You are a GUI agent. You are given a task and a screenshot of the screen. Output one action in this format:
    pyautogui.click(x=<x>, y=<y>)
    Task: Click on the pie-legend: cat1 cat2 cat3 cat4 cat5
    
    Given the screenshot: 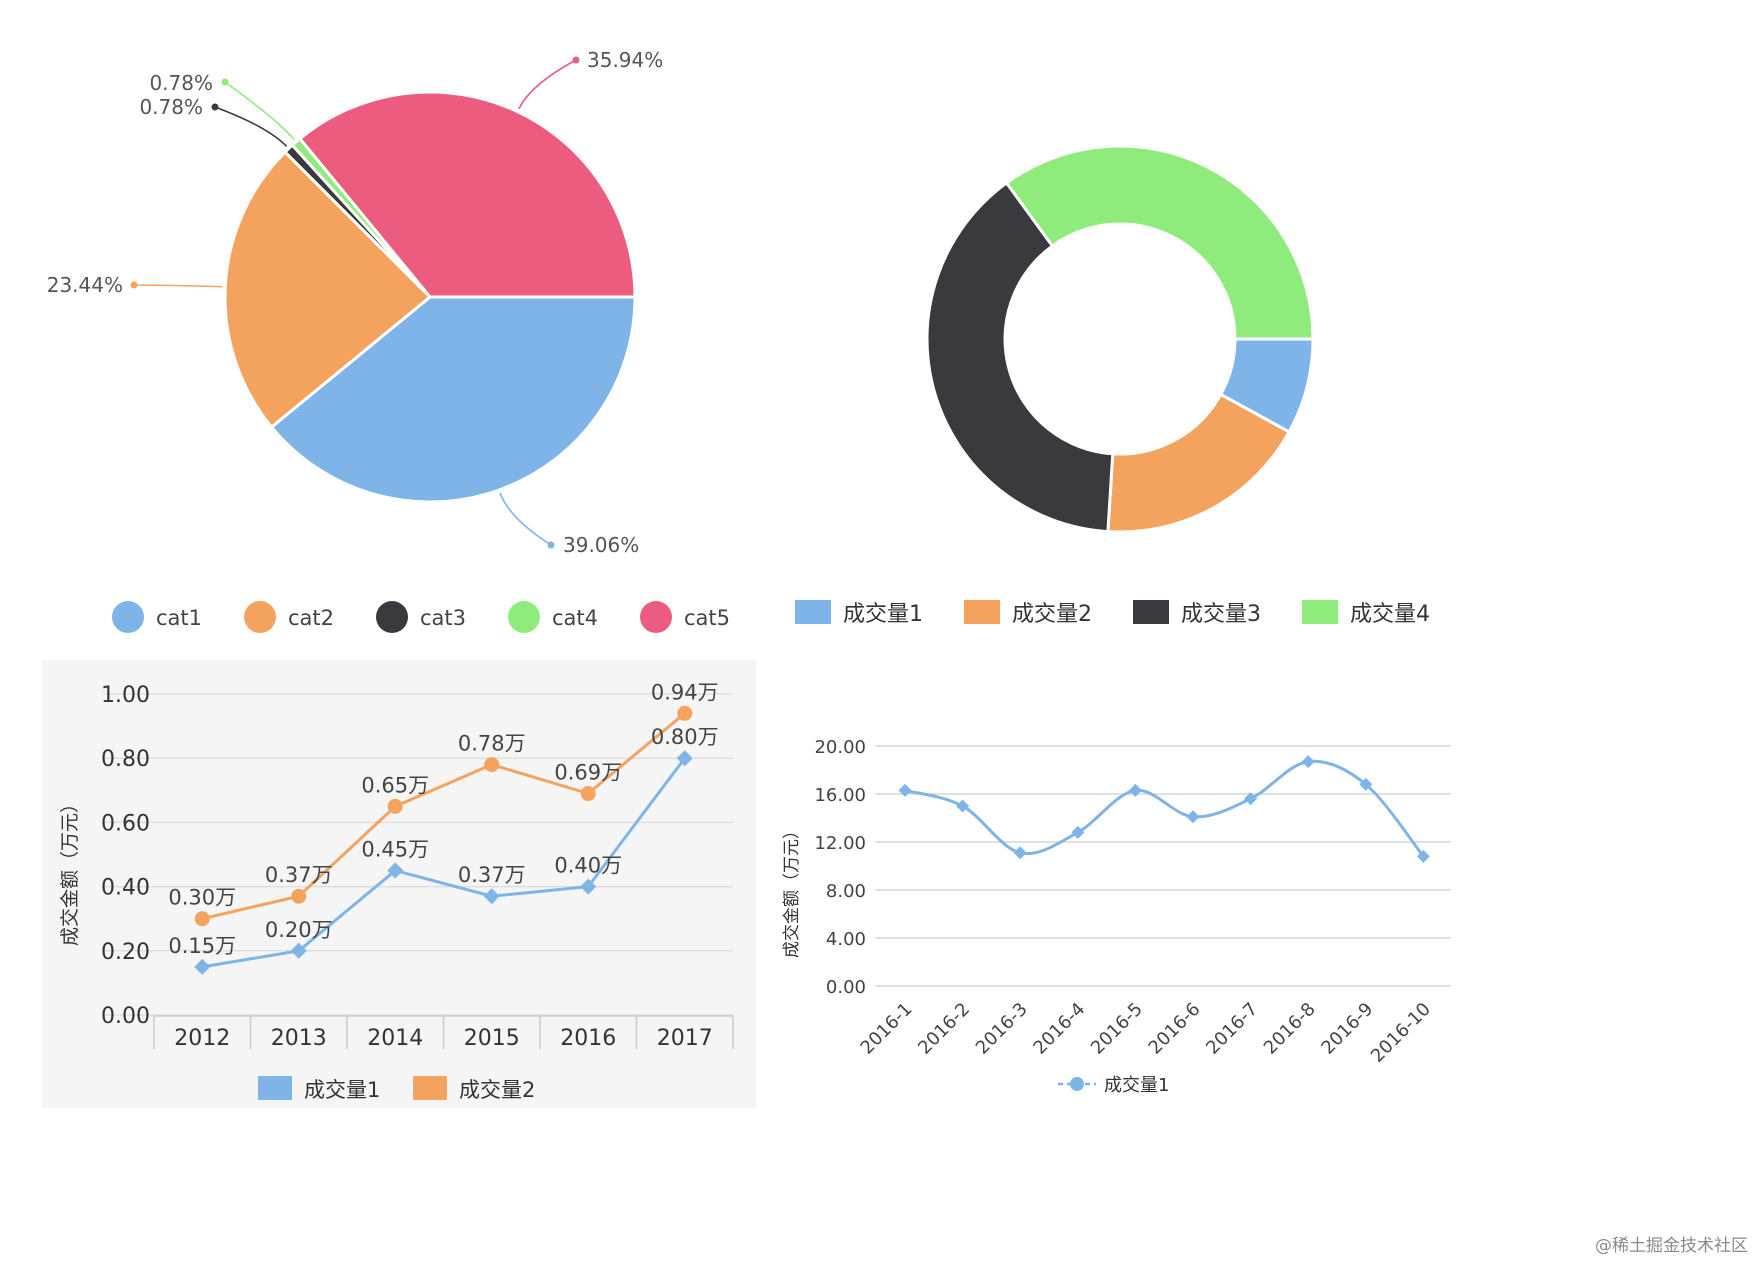 What is the action you would take?
    pyautogui.click(x=421, y=617)
    